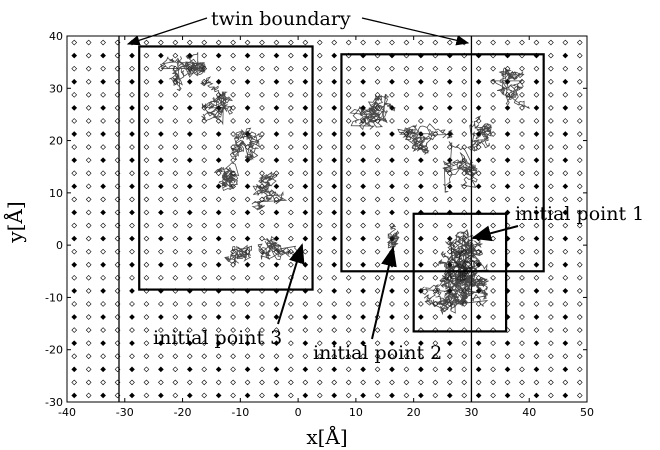 This screenshot has width=660, height=450. What do you see at coordinates (587, 412) in the screenshot?
I see `x-tick-label: 50` at bounding box center [587, 412].